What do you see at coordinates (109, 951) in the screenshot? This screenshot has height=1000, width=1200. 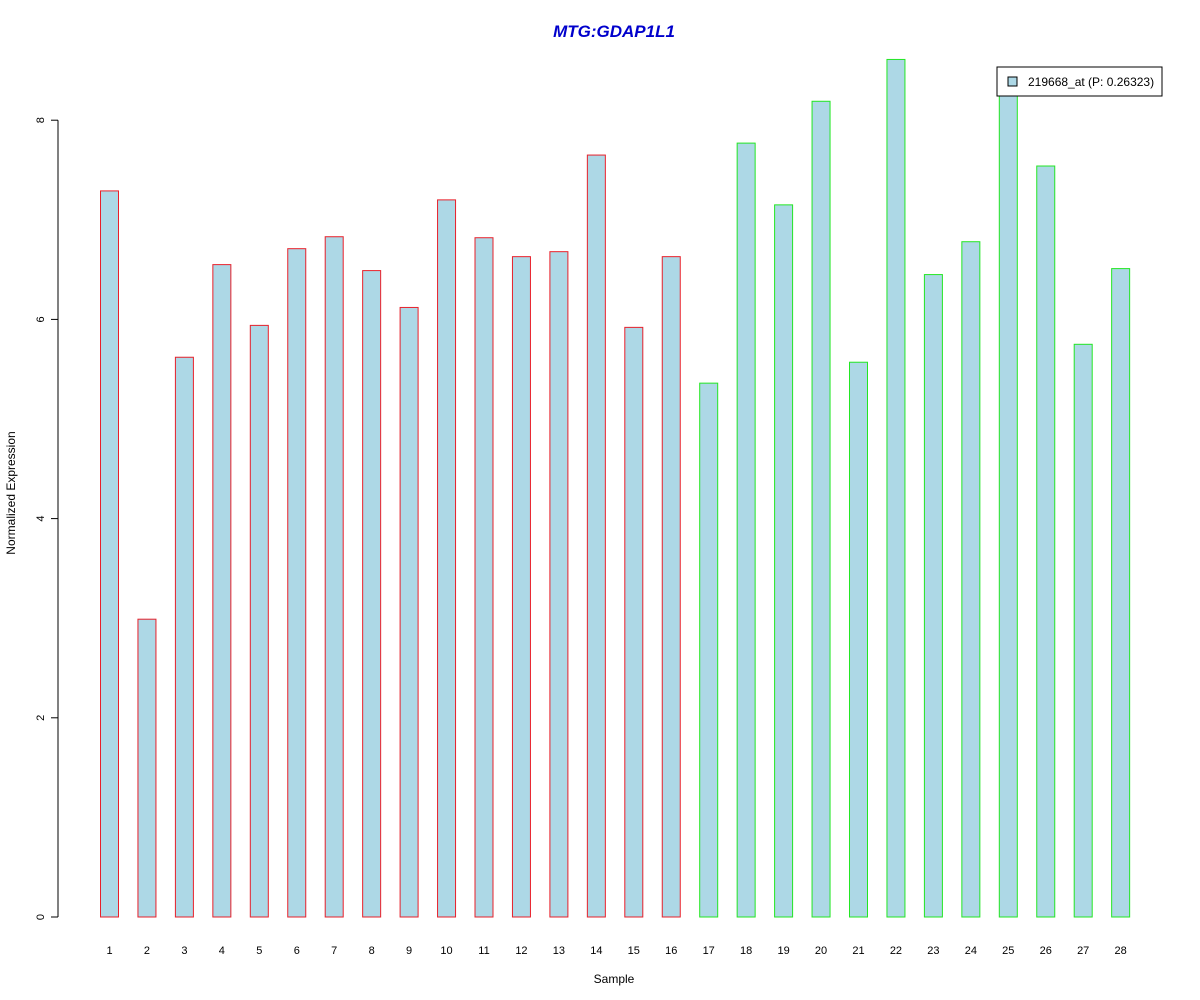 I see `x-tick-label: 1` at bounding box center [109, 951].